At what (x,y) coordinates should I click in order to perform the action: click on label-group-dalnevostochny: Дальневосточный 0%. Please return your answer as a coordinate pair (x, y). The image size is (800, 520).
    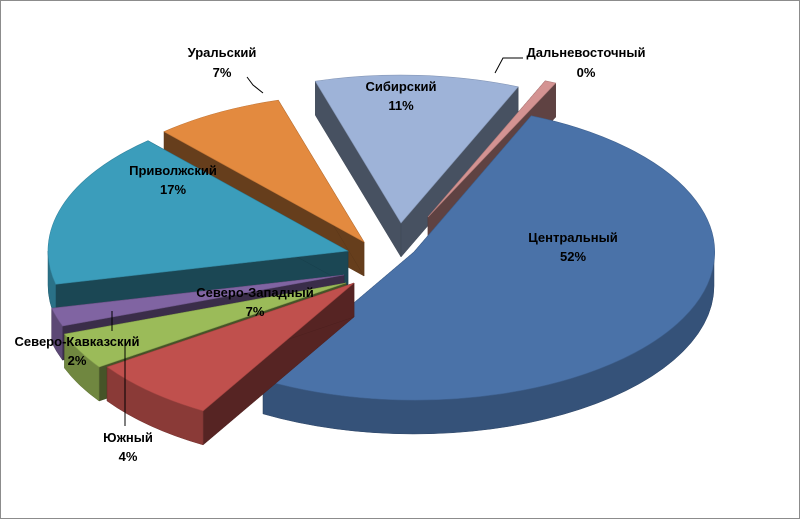
    Looking at the image, I should click on (586, 62).